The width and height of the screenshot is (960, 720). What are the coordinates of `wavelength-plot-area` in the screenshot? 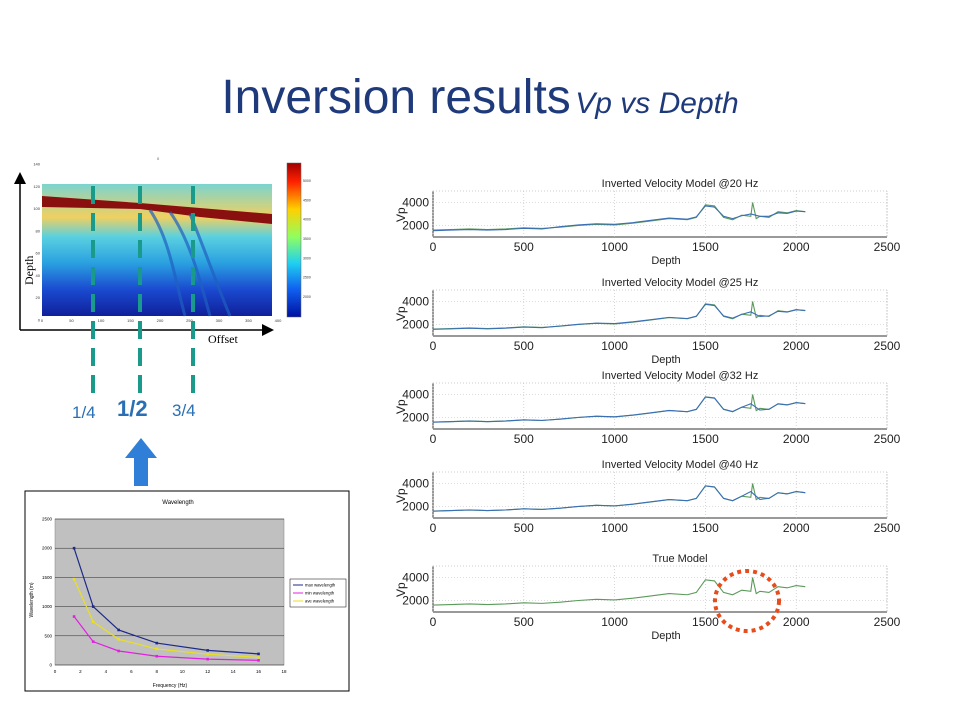 It's located at (169, 592).